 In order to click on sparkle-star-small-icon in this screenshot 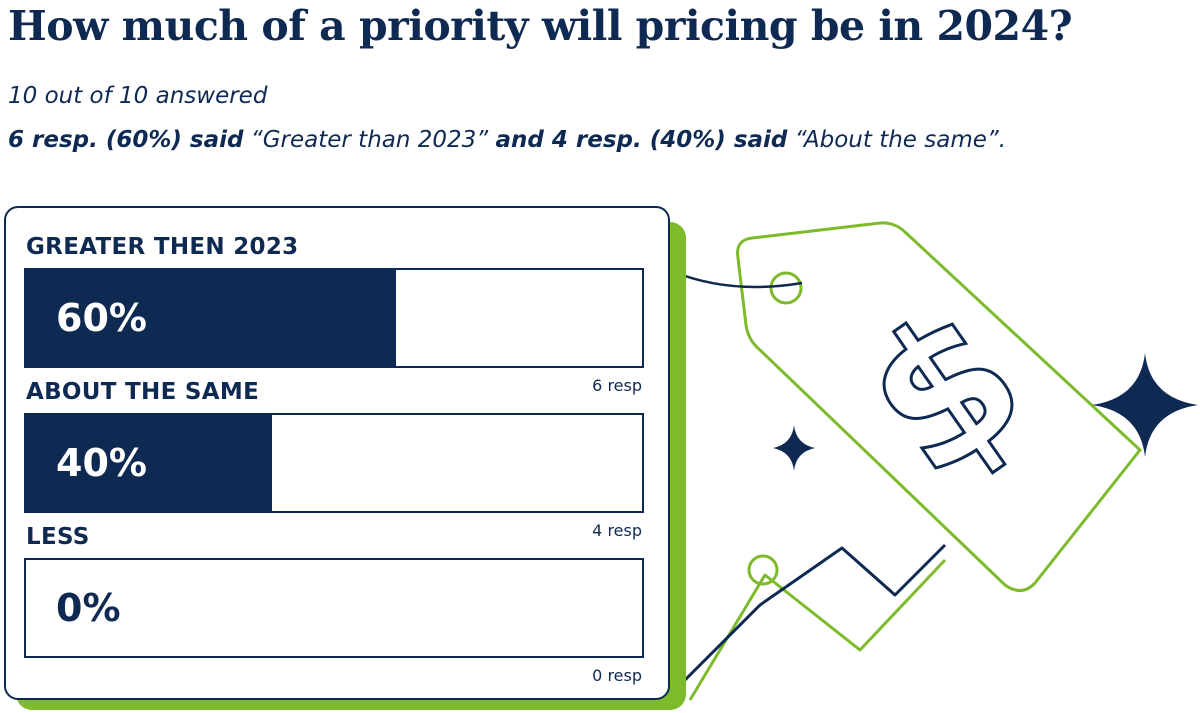, I will do `click(794, 448)`.